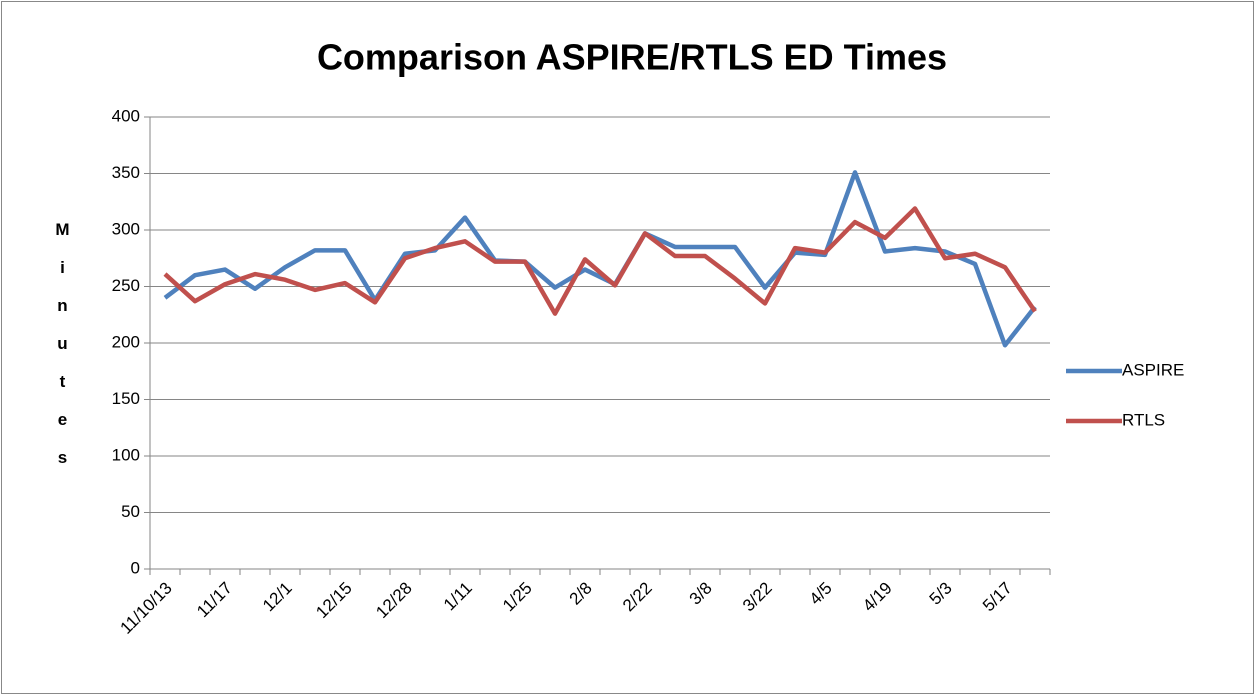 This screenshot has height=696, width=1256. I want to click on y-tick-label: 250, so click(126, 285).